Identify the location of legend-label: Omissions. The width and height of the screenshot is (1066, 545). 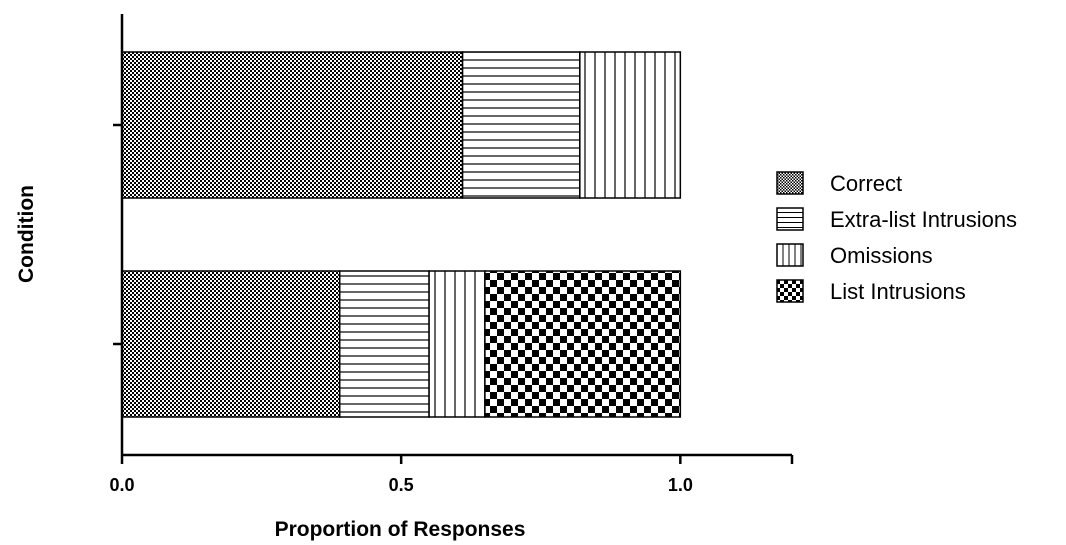
(881, 255).